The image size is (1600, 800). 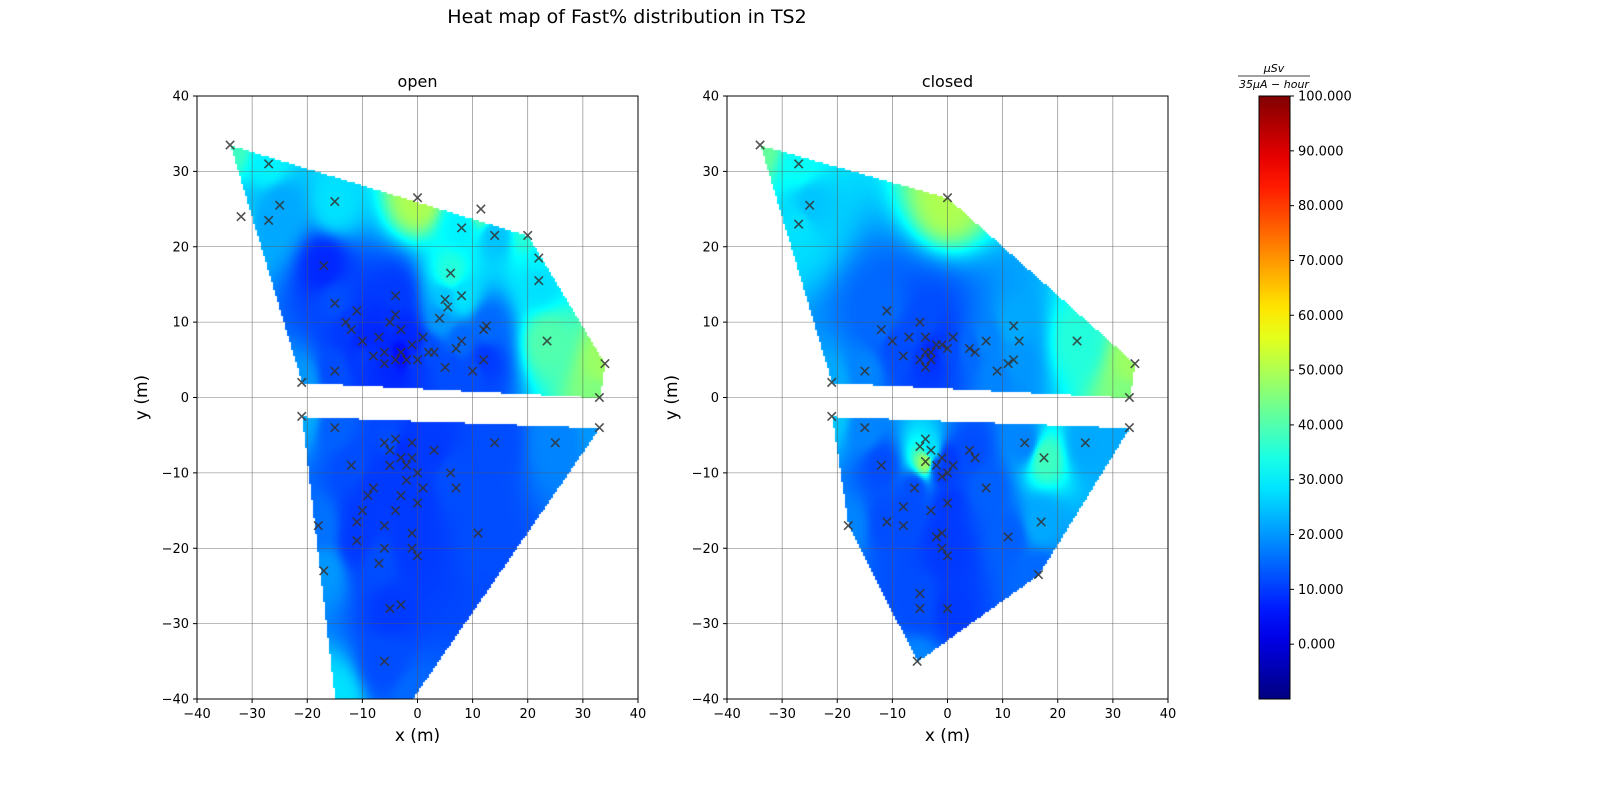 I want to click on y-tick-label: 30, so click(x=710, y=172).